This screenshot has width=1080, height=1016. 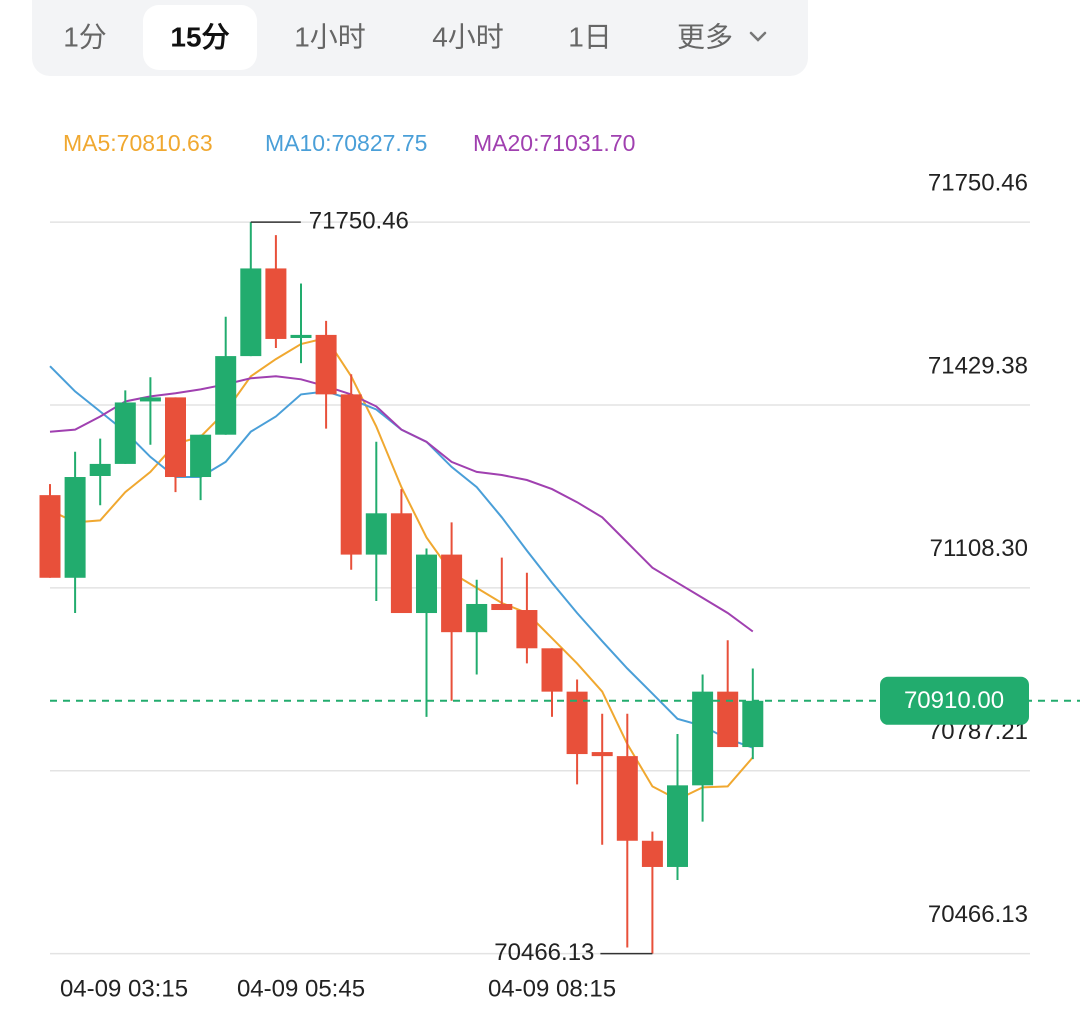 What do you see at coordinates (979, 548) in the screenshot?
I see `y-tick-label: 71108.30` at bounding box center [979, 548].